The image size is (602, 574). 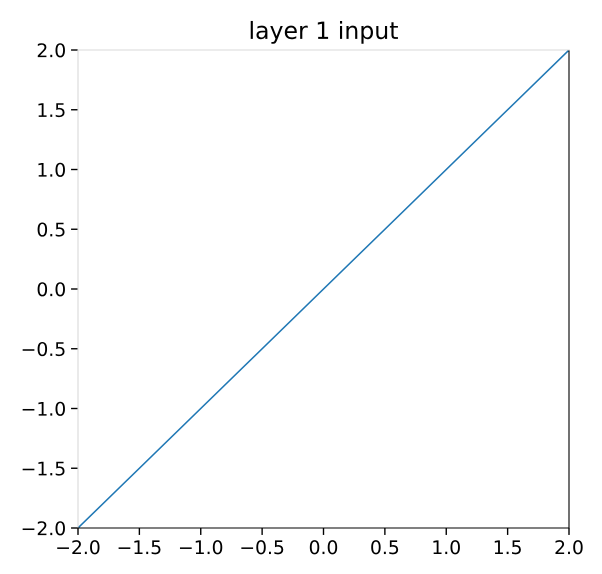 I want to click on x-tick-label: −2.0, so click(x=78, y=547).